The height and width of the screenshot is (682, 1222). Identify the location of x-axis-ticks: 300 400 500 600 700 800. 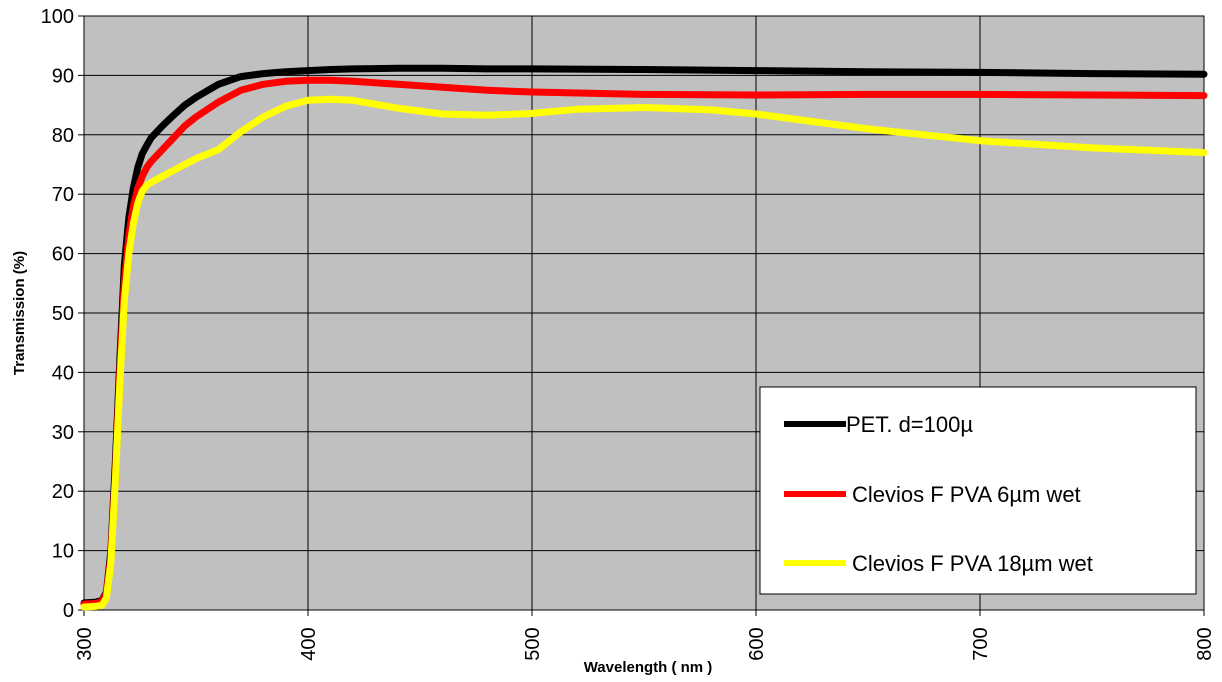
(645, 635).